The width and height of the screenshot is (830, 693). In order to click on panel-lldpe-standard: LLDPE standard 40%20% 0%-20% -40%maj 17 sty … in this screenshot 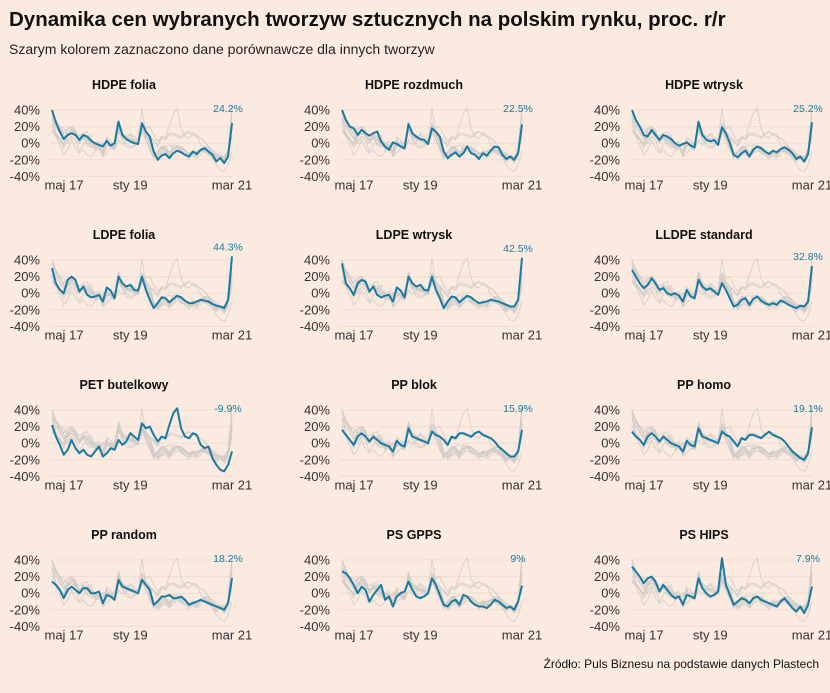, I will do `click(710, 285)`.